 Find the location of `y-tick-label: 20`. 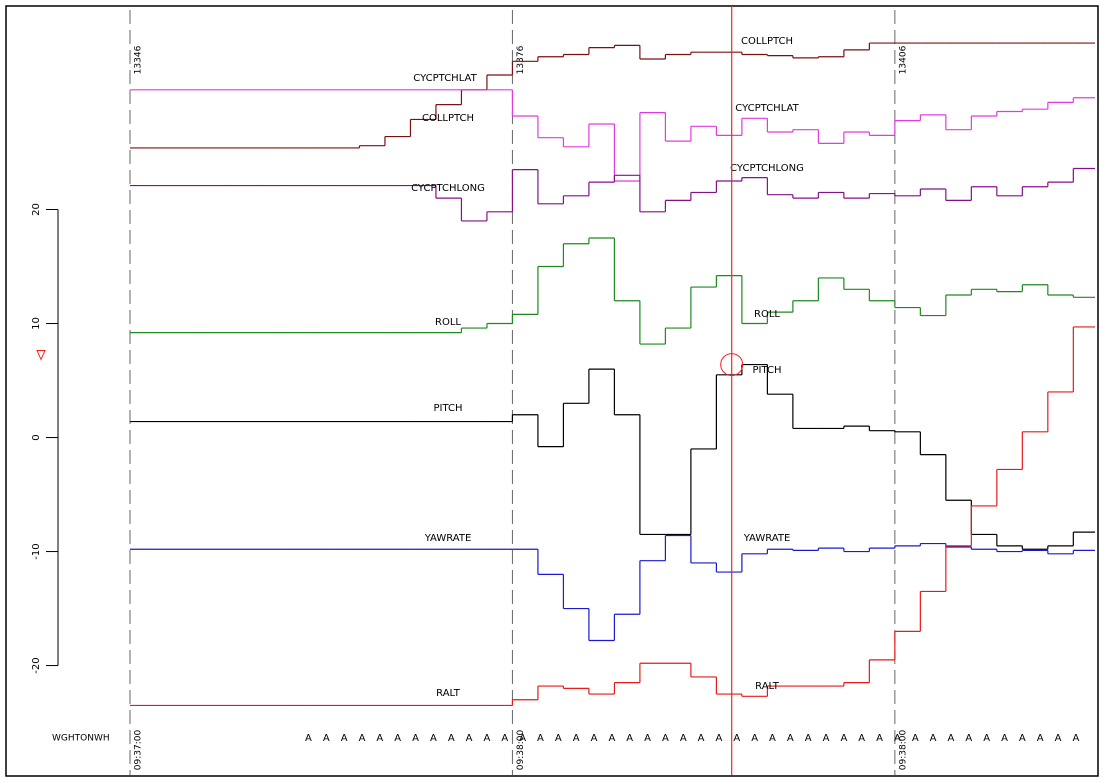

y-tick-label: 20 is located at coordinates (36, 209).